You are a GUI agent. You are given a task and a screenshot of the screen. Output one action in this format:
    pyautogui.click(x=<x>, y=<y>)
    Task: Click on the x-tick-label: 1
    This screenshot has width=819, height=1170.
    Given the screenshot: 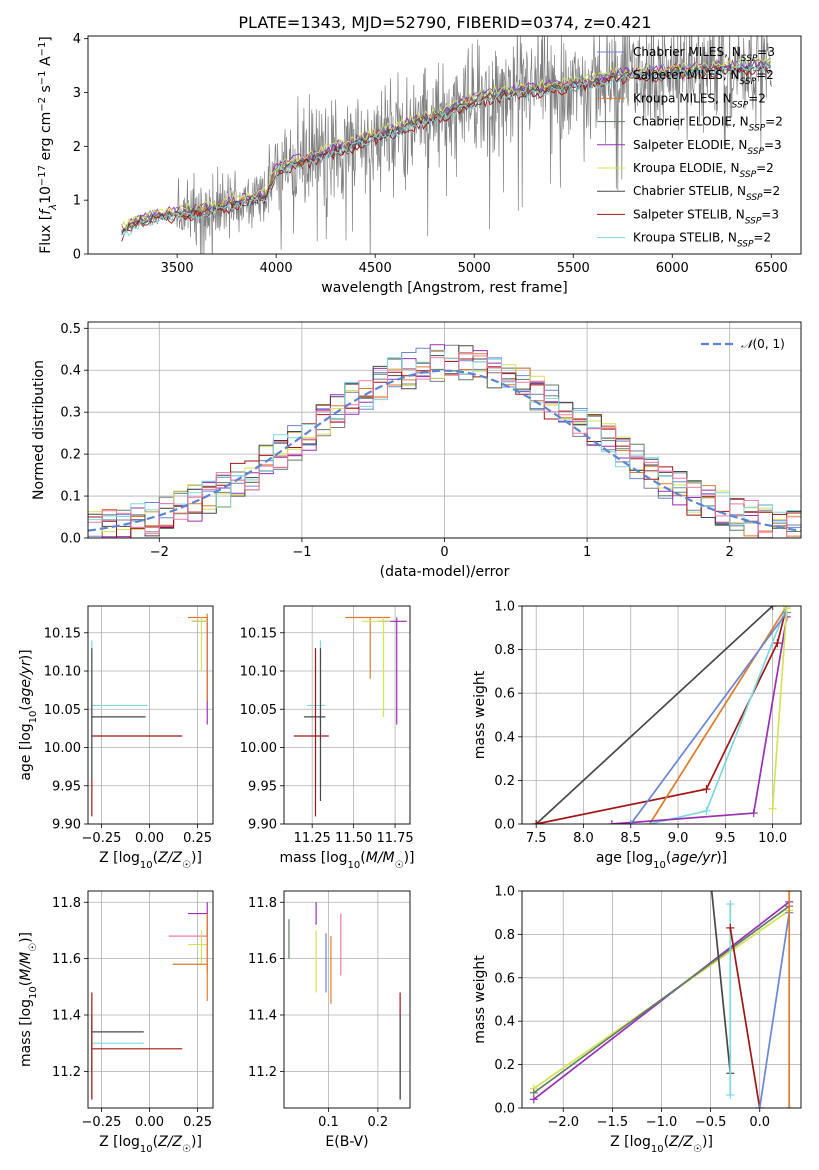 What is the action you would take?
    pyautogui.click(x=587, y=552)
    